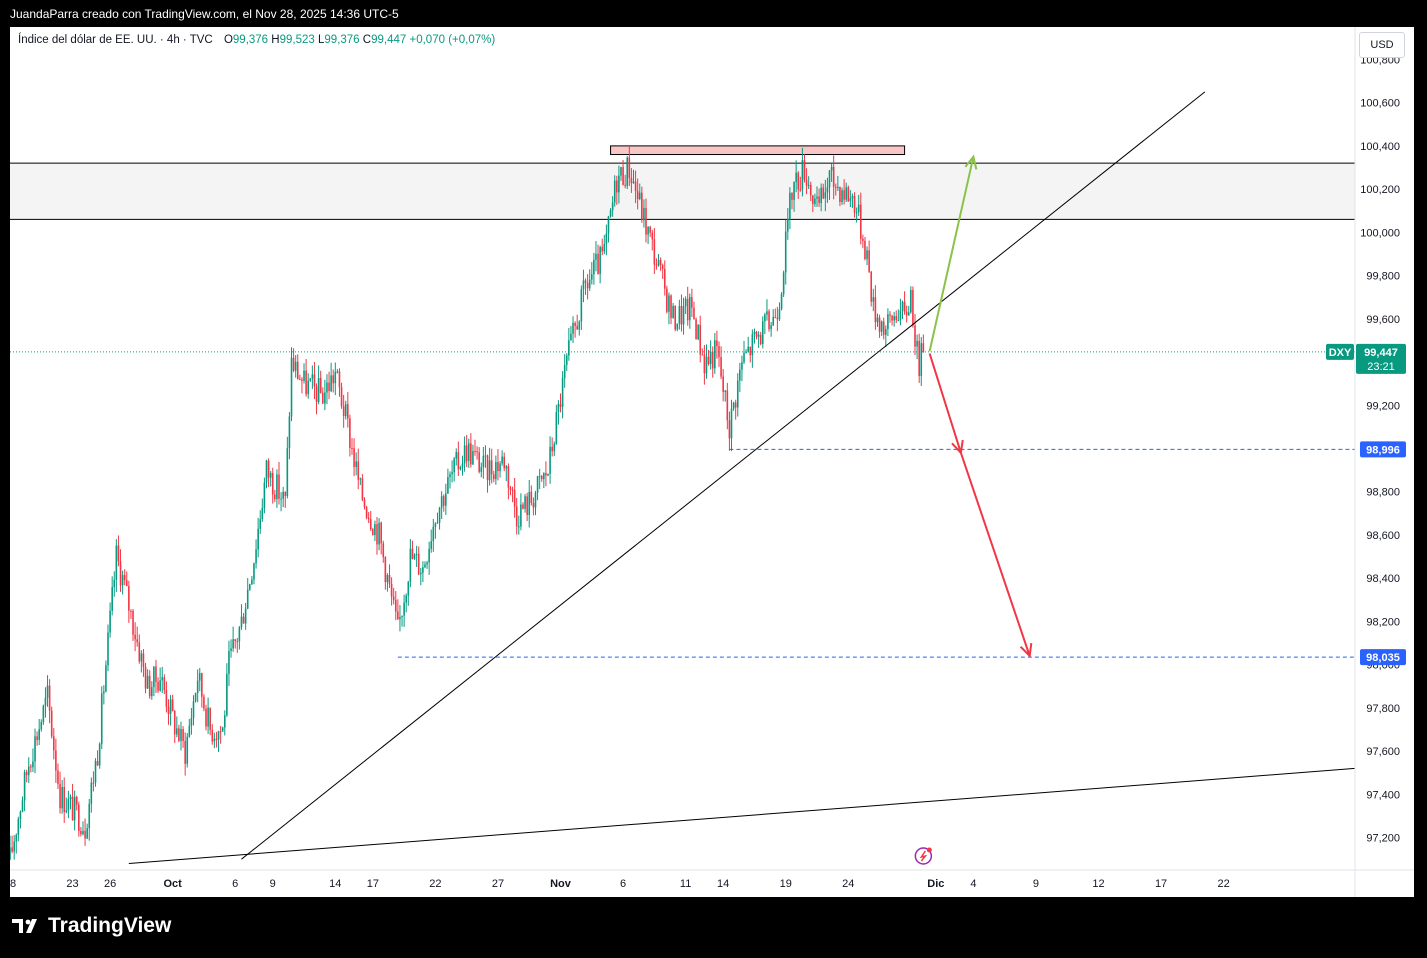 This screenshot has width=1427, height=958. I want to click on target-price-label-2: 98,035, so click(1383, 657).